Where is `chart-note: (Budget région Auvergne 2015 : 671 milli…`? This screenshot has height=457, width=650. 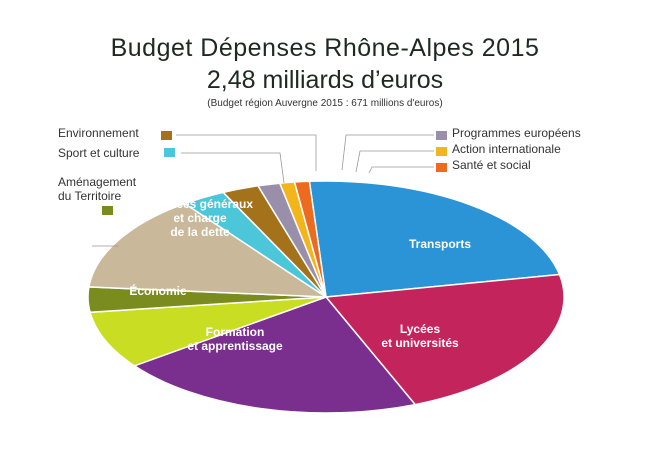
chart-note: (Budget région Auvergne 2015 : 671 milli… is located at coordinates (325, 103).